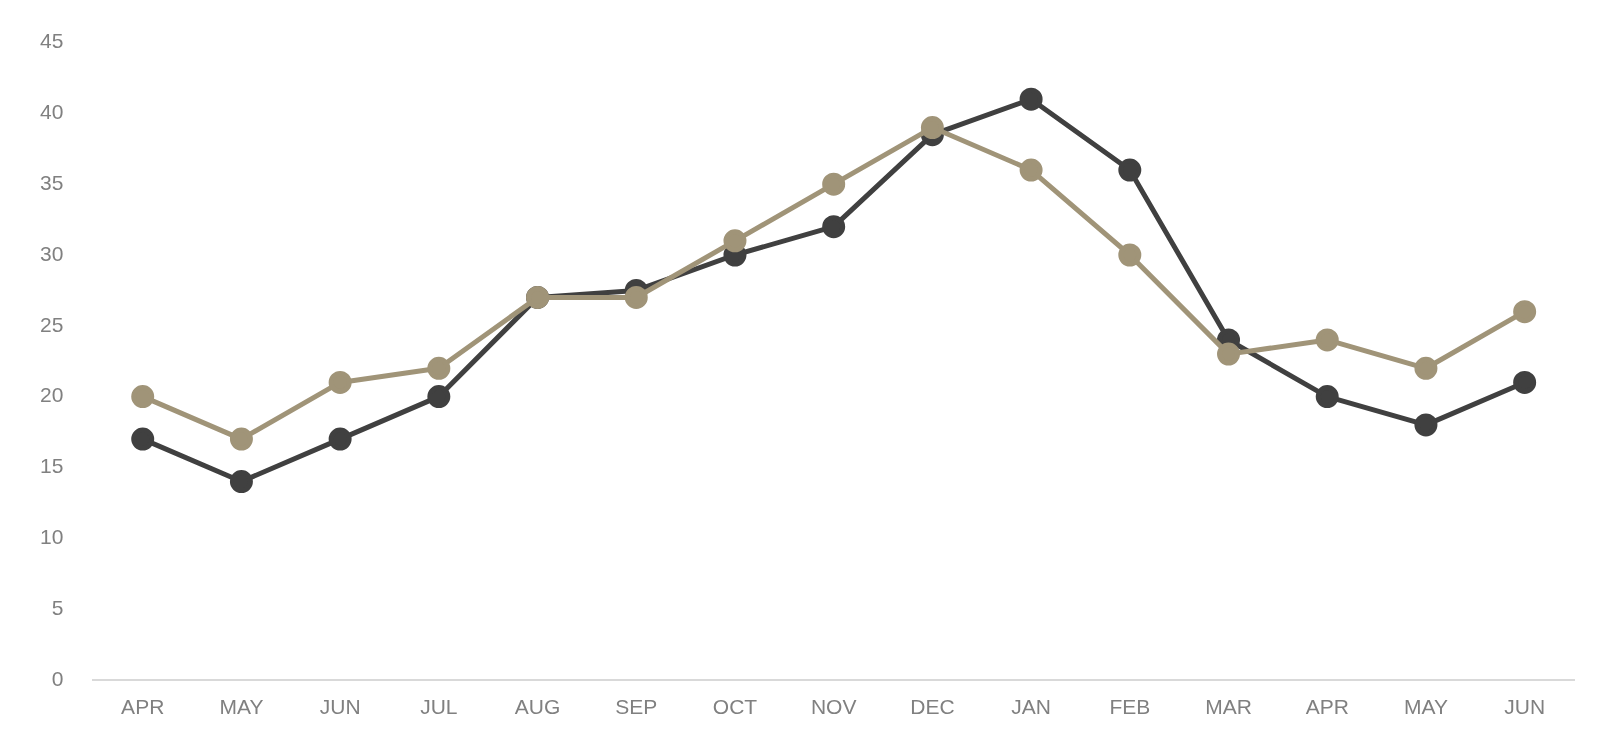 This screenshot has width=1604, height=747. Describe the element at coordinates (636, 707) in the screenshot. I see `x-tick-label: SEP` at that location.